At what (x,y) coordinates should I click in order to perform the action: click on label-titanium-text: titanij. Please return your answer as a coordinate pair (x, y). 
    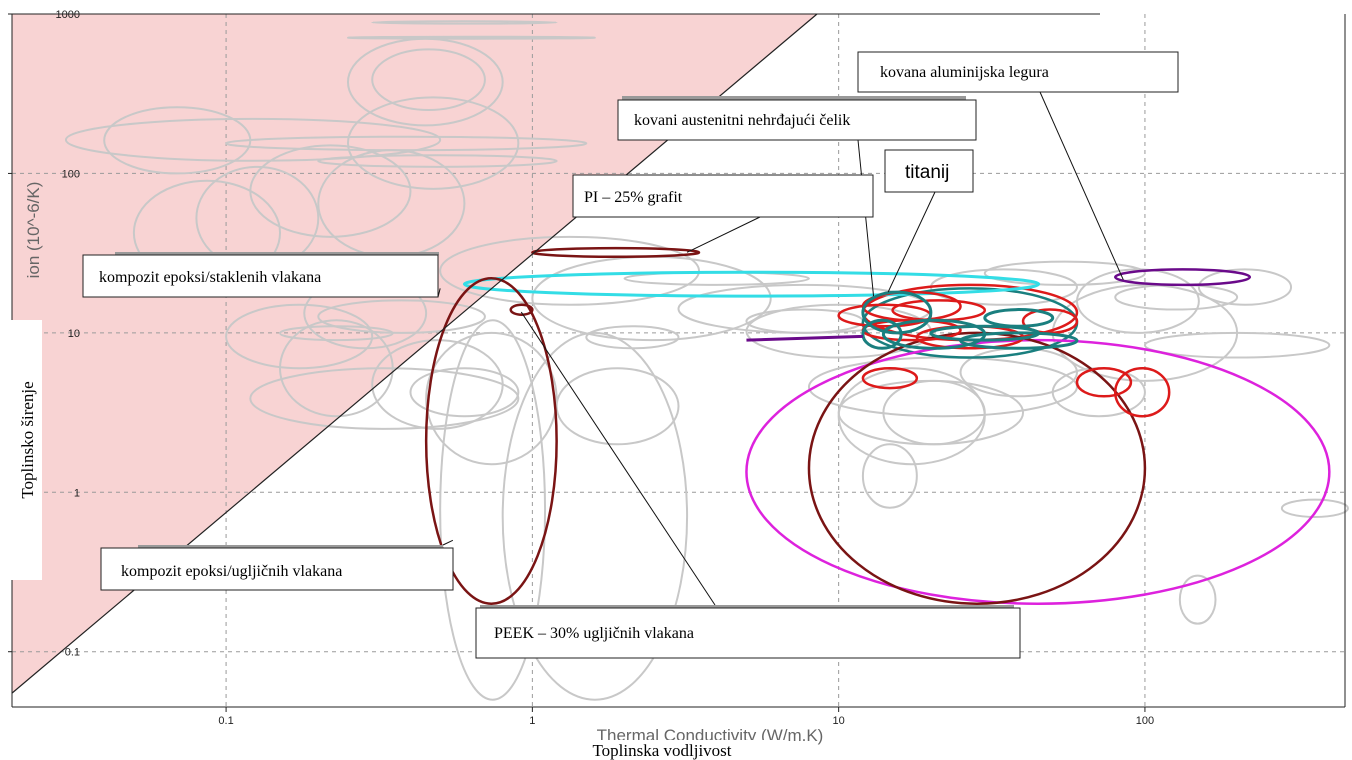
    Looking at the image, I should click on (927, 172).